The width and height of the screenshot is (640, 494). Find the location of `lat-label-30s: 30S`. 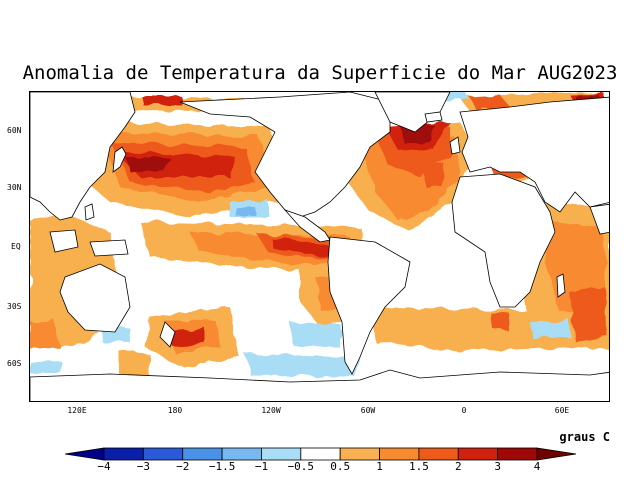

lat-label-30s: 30S is located at coordinates (14, 306).